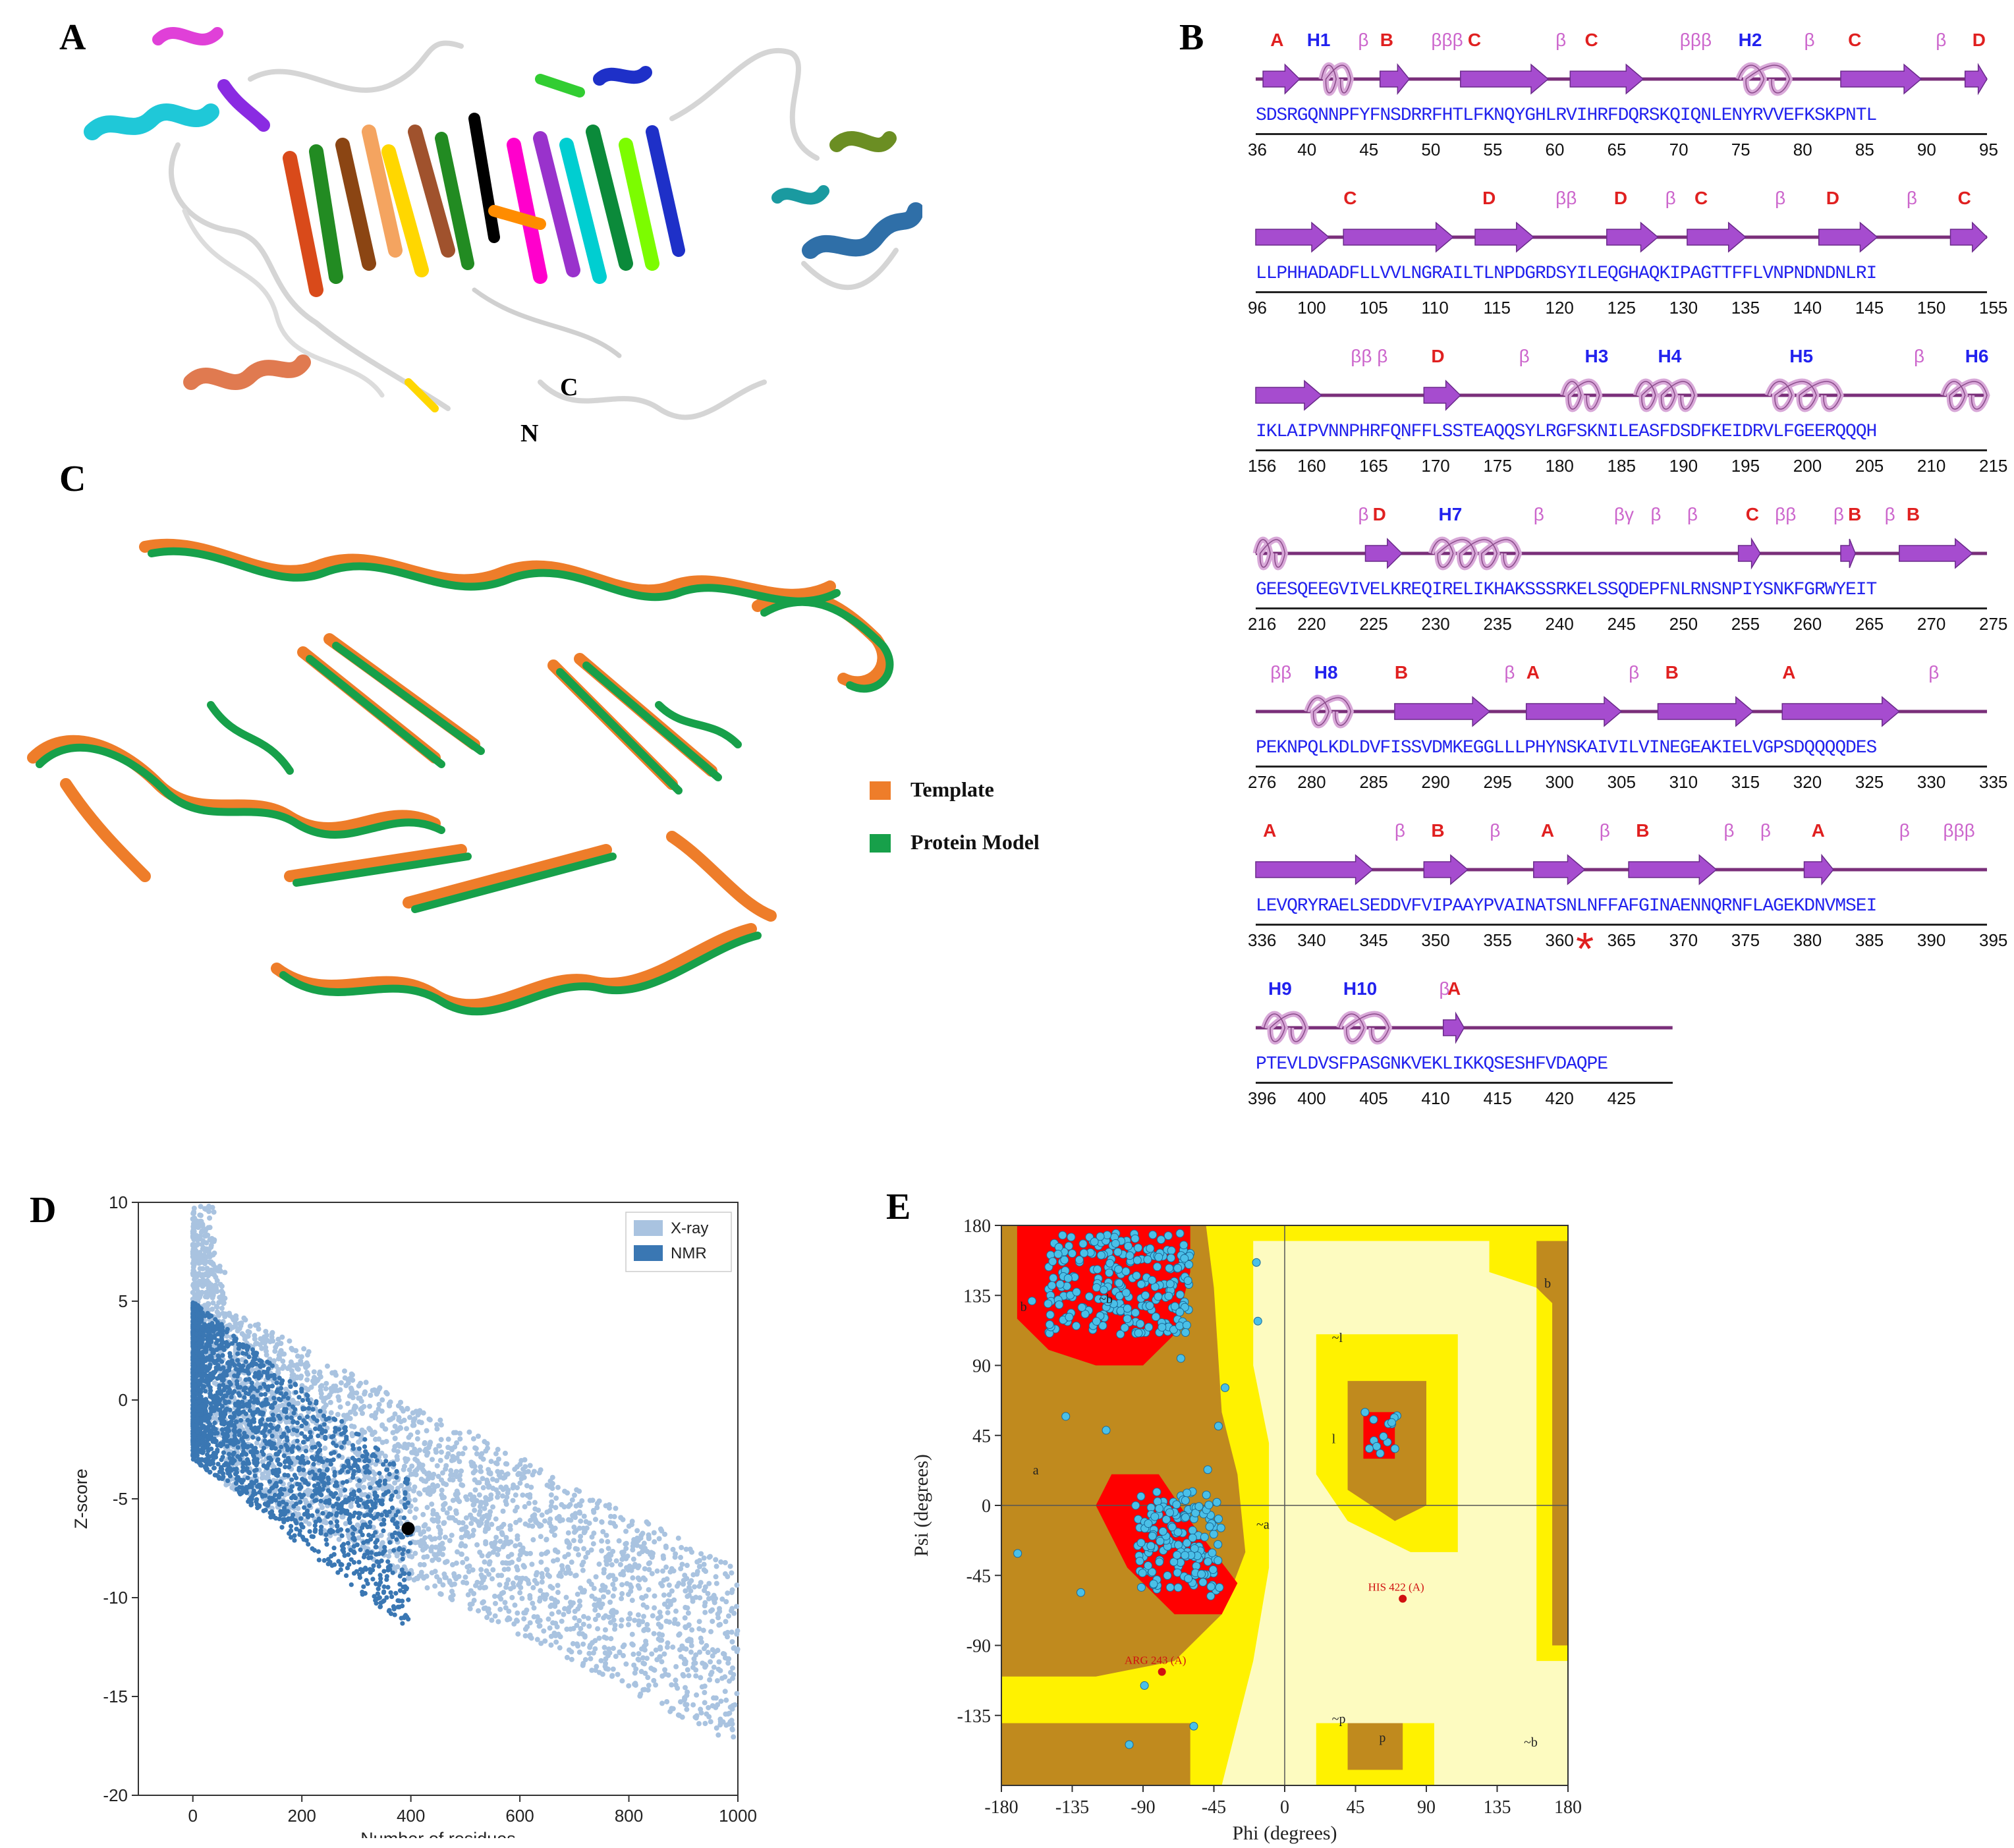  I want to click on residue-number: 360, so click(1559, 940).